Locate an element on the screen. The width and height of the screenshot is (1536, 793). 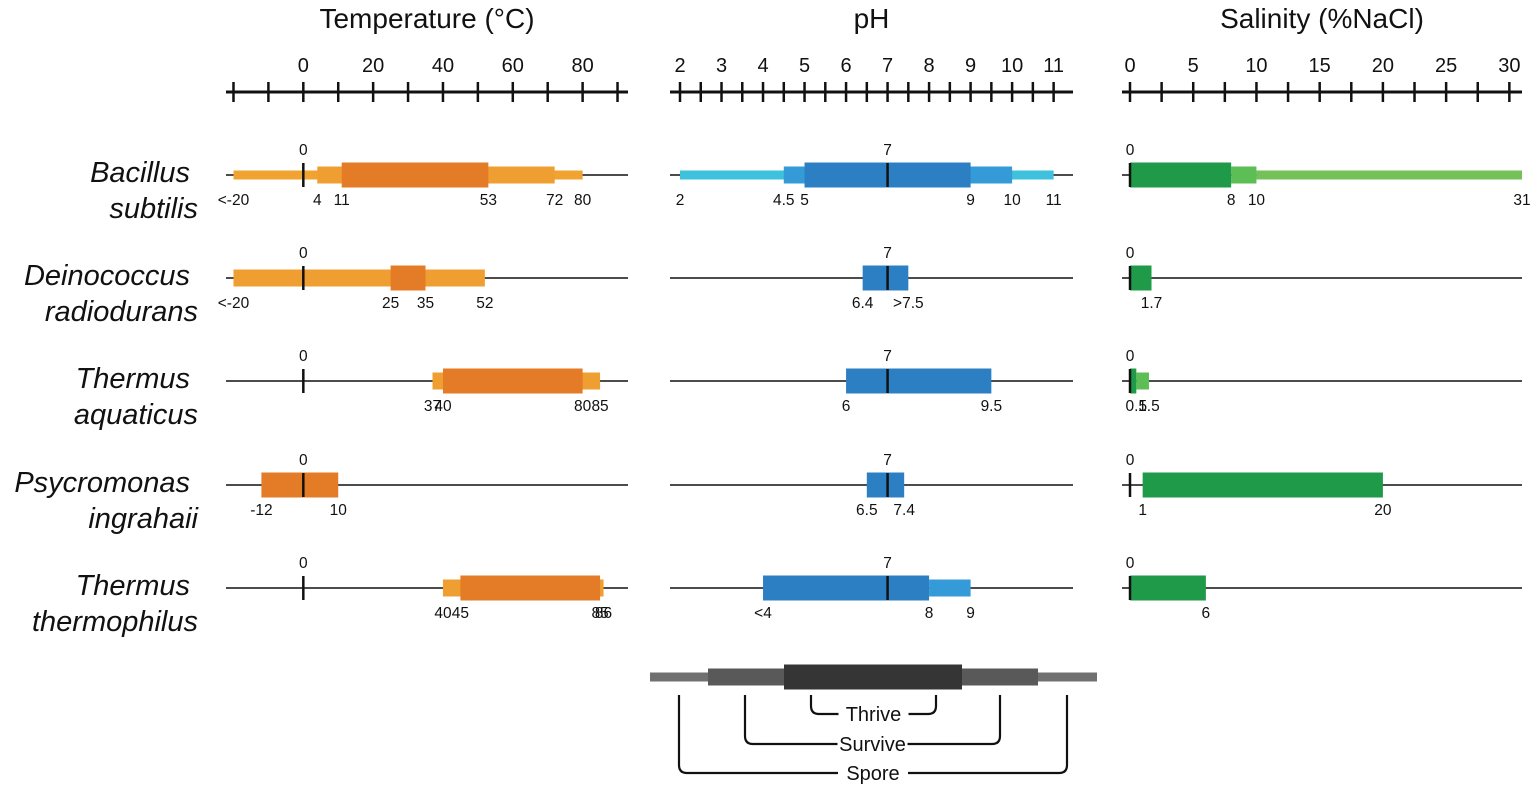
axis-tick-label: 60 is located at coordinates (513, 66).